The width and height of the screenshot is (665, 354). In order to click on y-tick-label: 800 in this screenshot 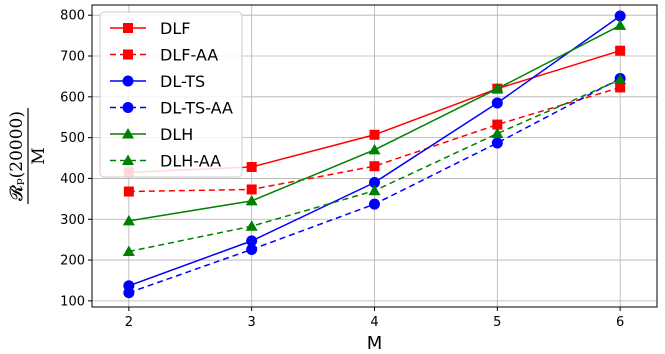, I will do `click(72, 16)`.